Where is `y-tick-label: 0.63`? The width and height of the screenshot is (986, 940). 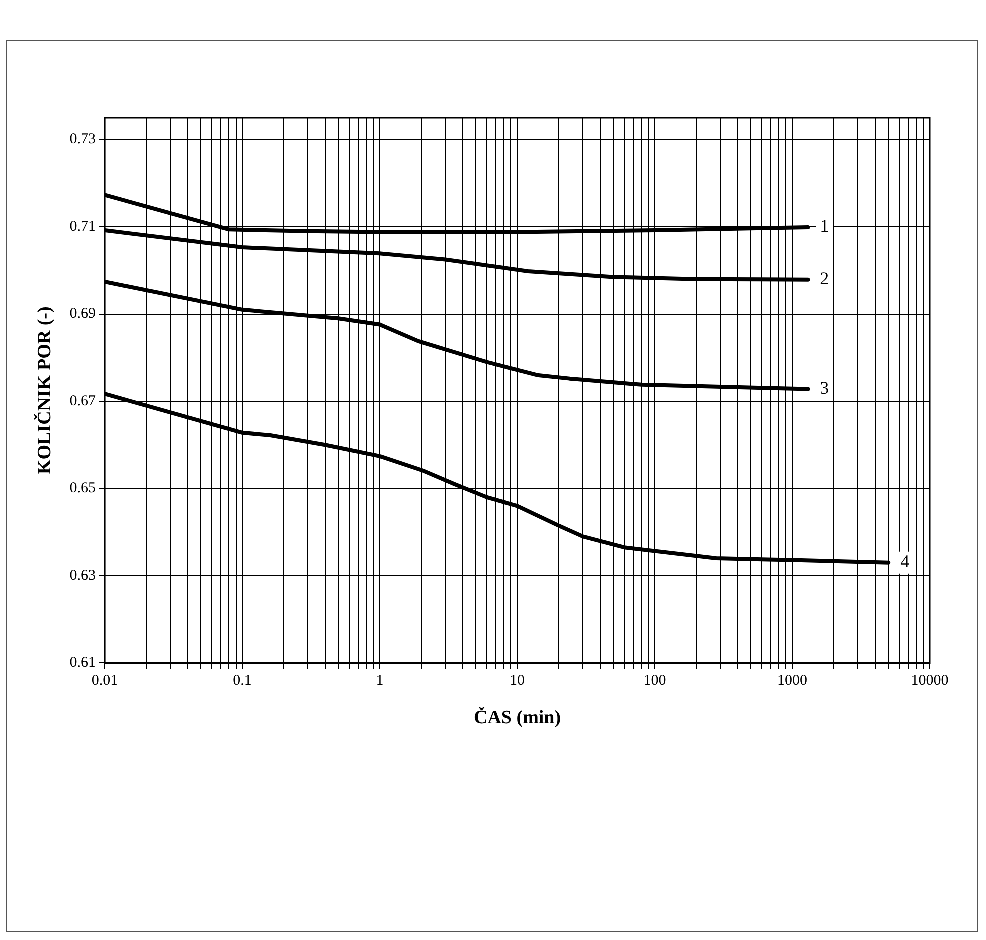 y-tick-label: 0.63 is located at coordinates (83, 576).